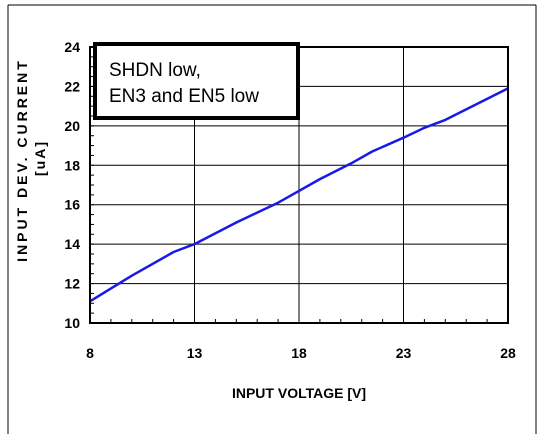  I want to click on annotation-frame, so click(196, 81).